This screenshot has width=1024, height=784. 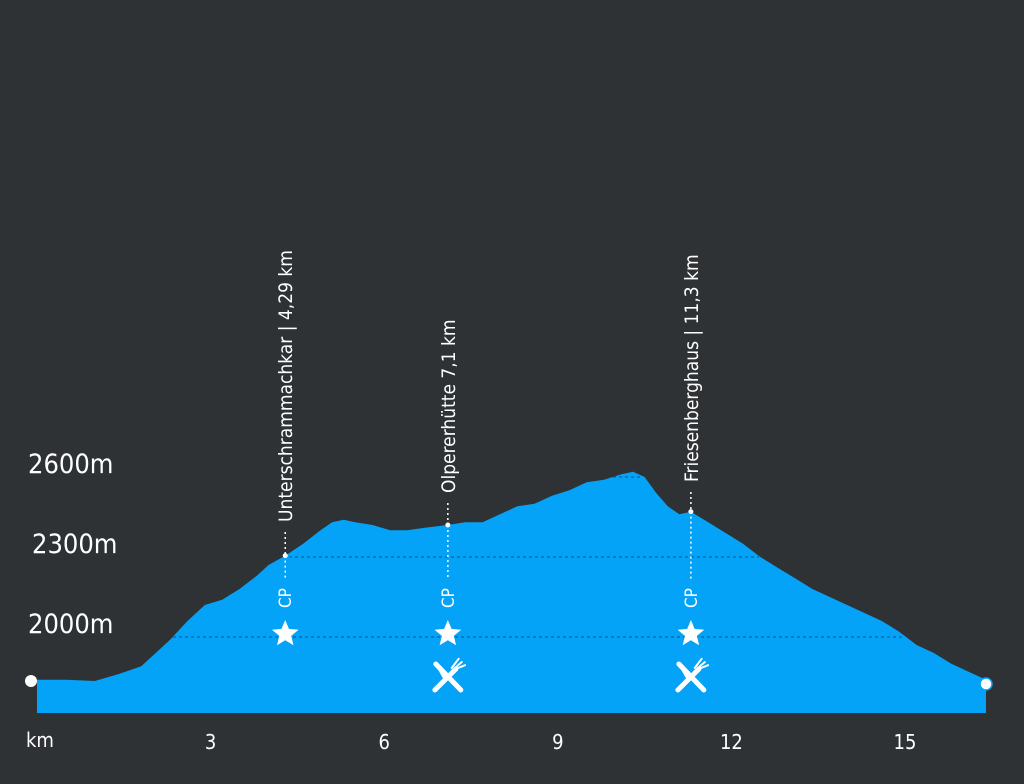 I want to click on waypoint-label: Unterschrammachkar | 4,29 km, so click(x=286, y=386).